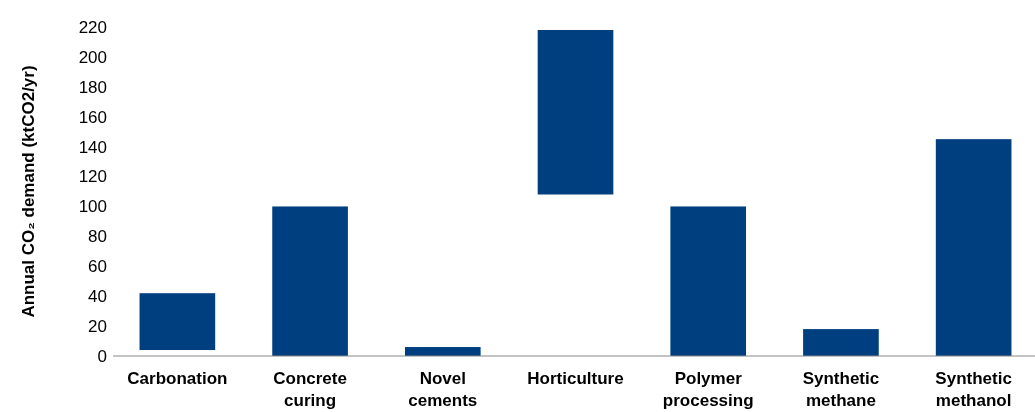  What do you see at coordinates (92, 57) in the screenshot?
I see `y-tick-label: 200` at bounding box center [92, 57].